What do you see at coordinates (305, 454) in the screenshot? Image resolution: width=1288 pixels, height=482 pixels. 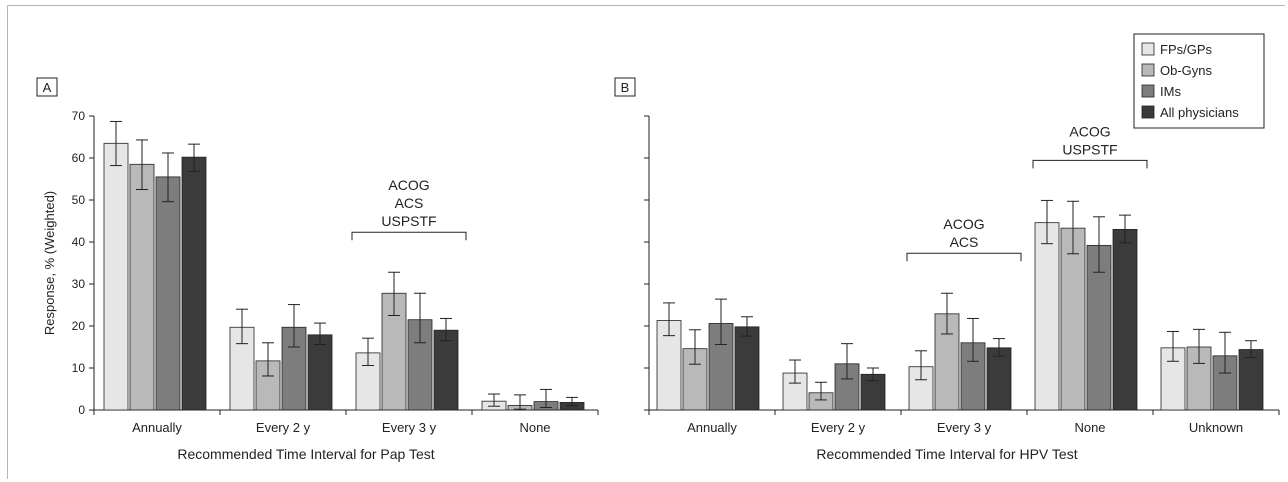 I see `panel-a-x-axis-label: Recommended Time Interval for Pap Test` at bounding box center [305, 454].